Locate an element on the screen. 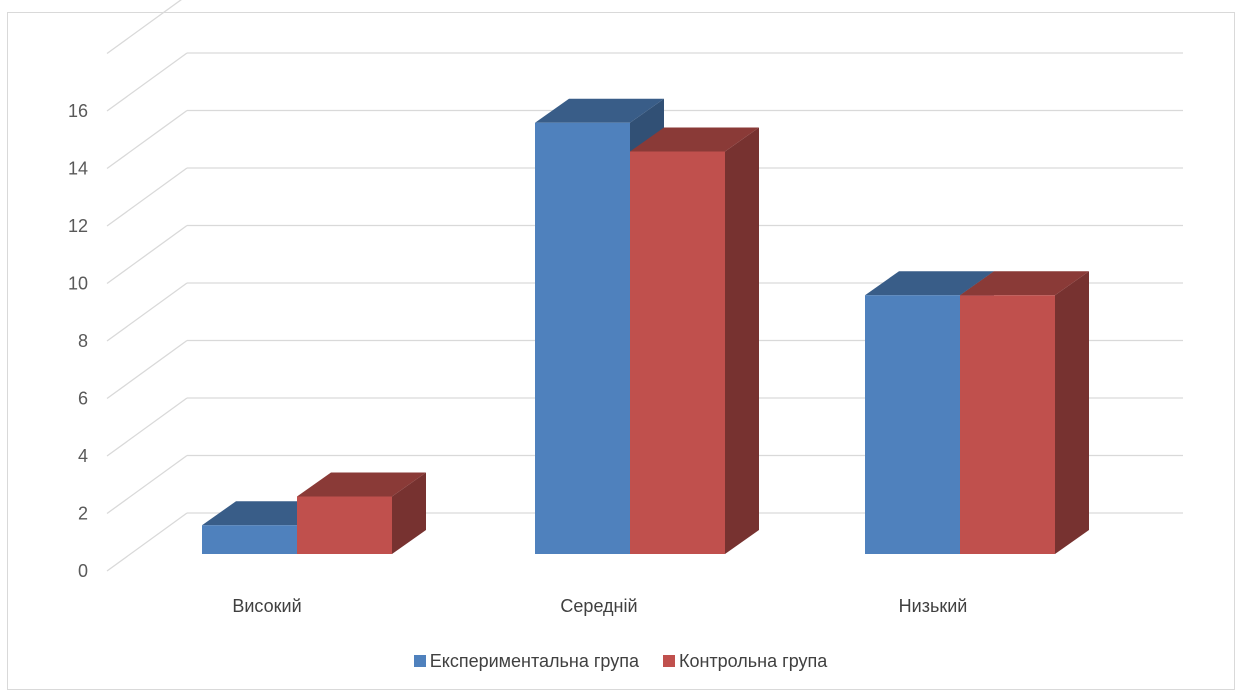 The height and width of the screenshot is (693, 1241). y-tick-label: 2 is located at coordinates (83, 514).